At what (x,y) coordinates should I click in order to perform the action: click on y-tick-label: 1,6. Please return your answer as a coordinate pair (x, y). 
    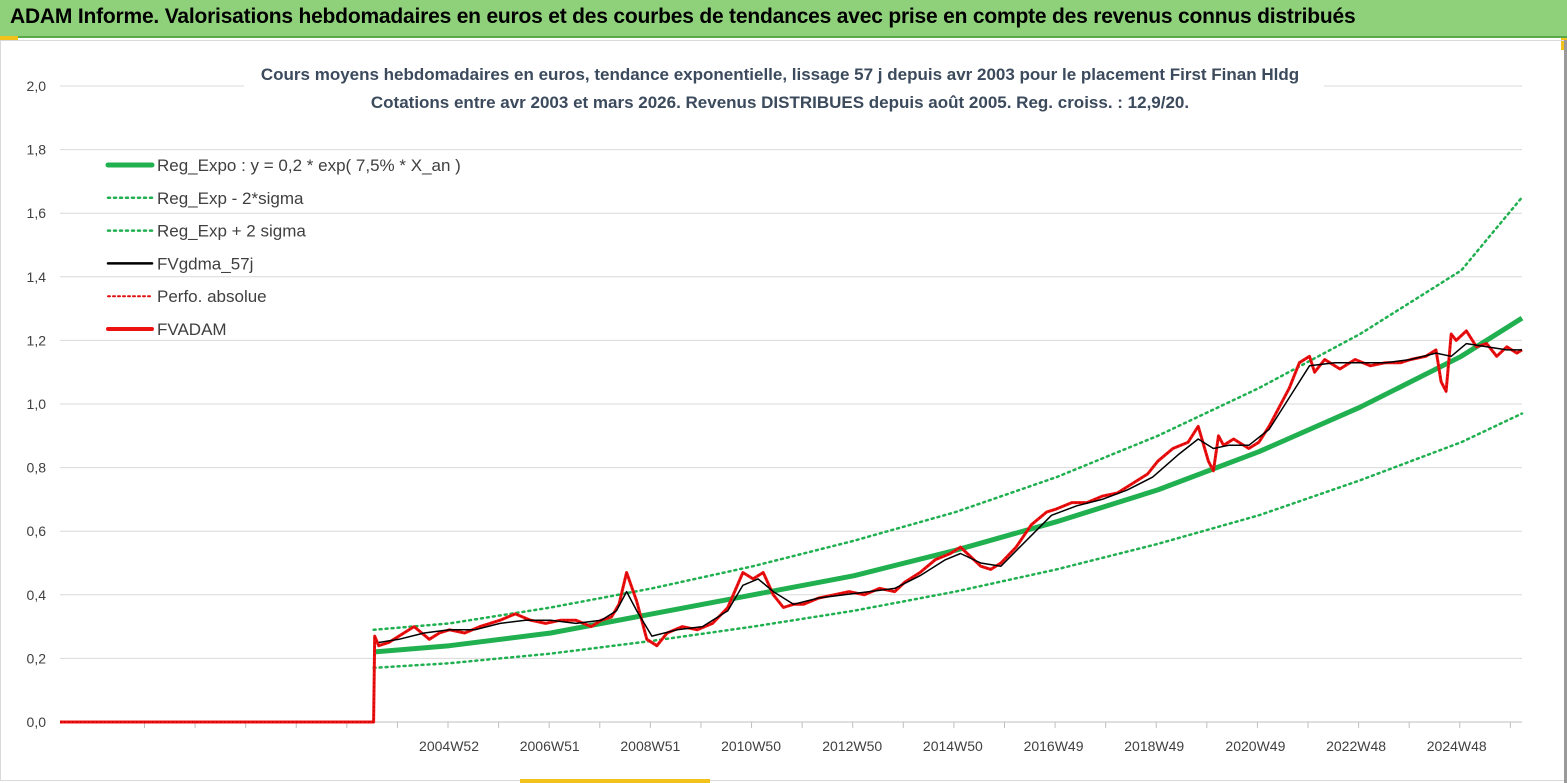
    Looking at the image, I should click on (37, 213).